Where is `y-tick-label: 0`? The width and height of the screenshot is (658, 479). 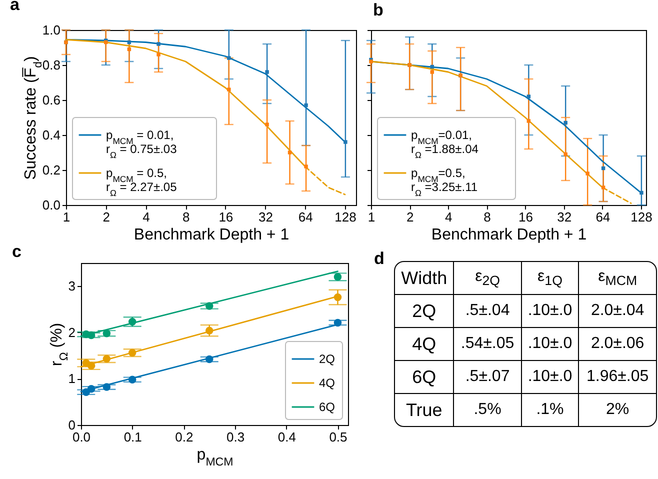
y-tick-label: 0 is located at coordinates (72, 425).